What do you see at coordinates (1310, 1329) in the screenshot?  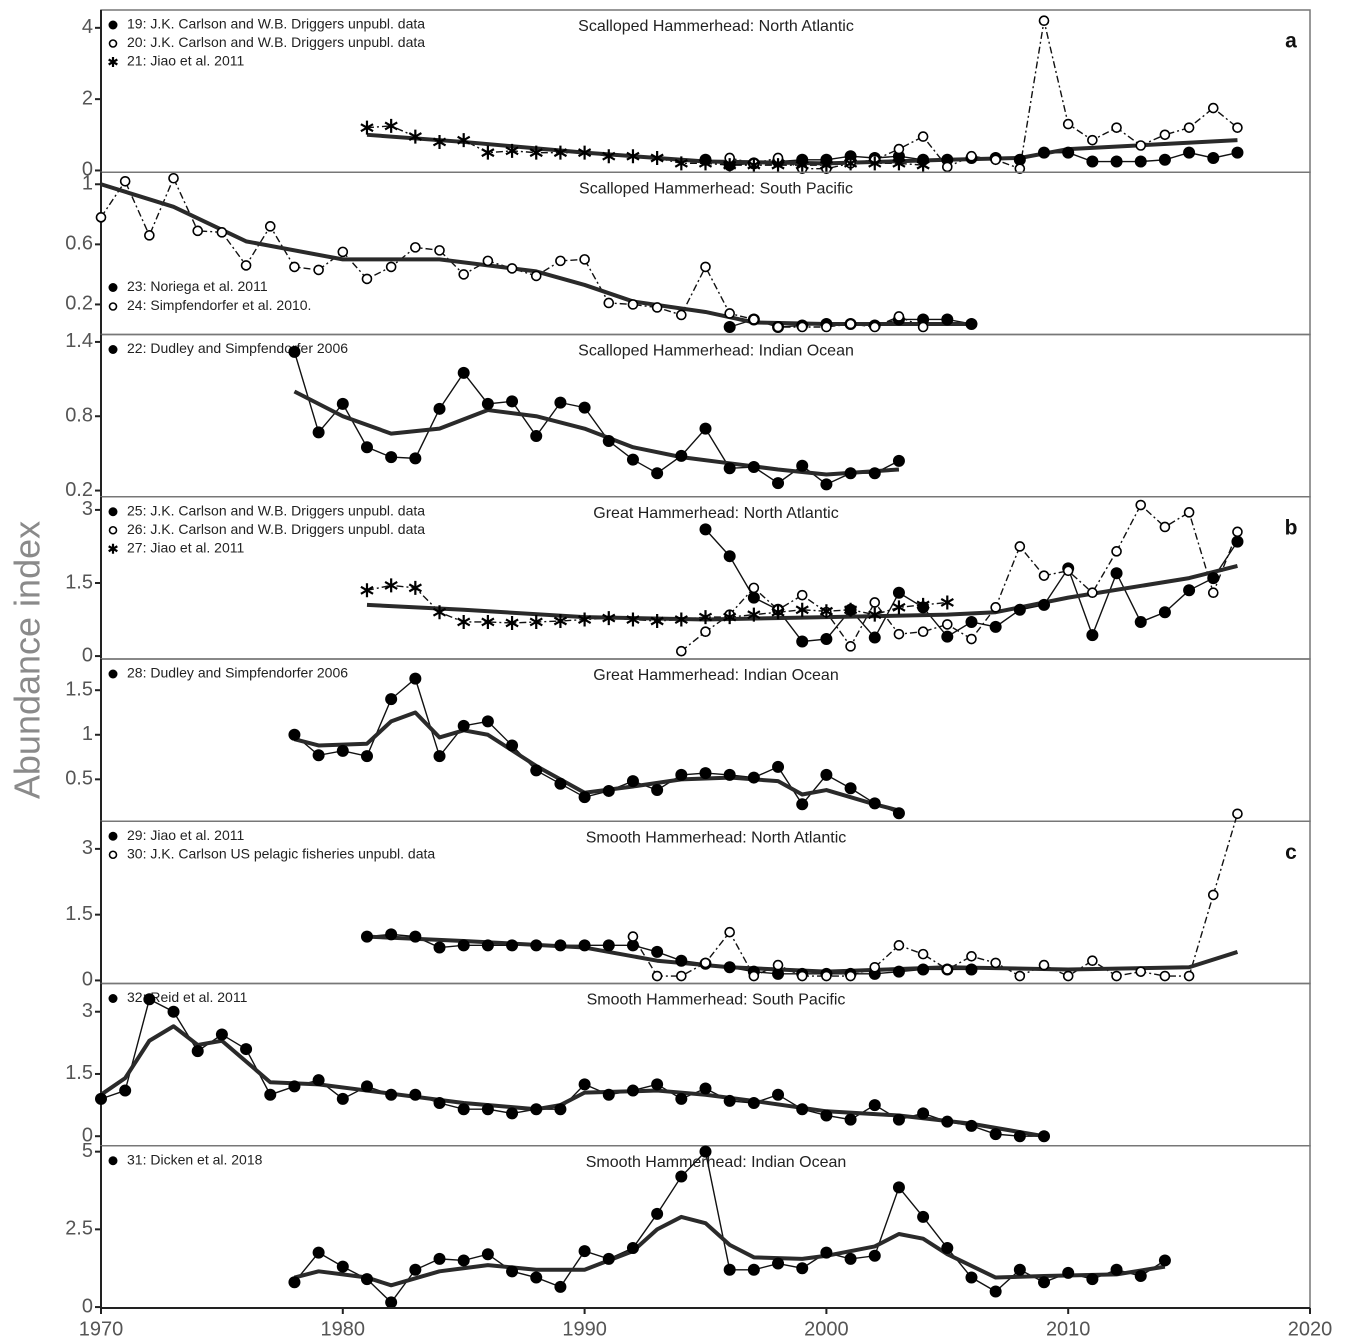 I see `x-tick-label: 2020` at bounding box center [1310, 1329].